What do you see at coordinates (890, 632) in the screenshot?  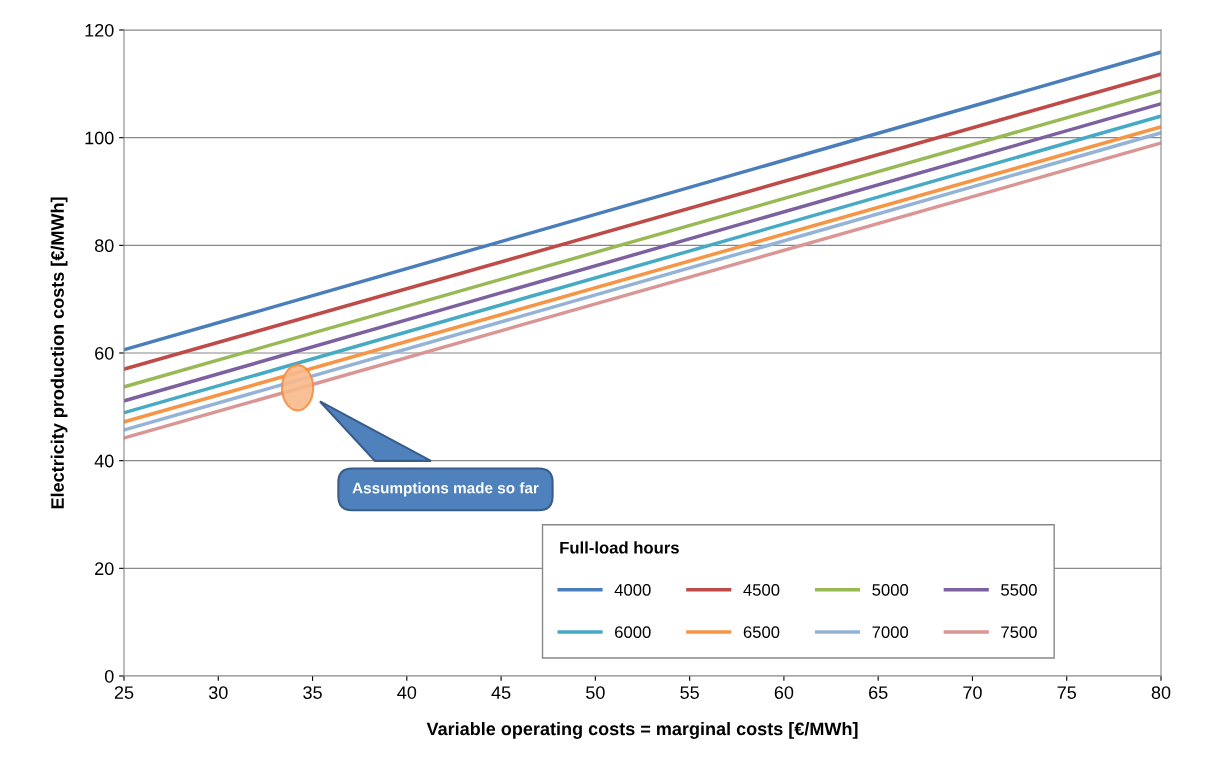 I see `legend-label: 7000` at bounding box center [890, 632].